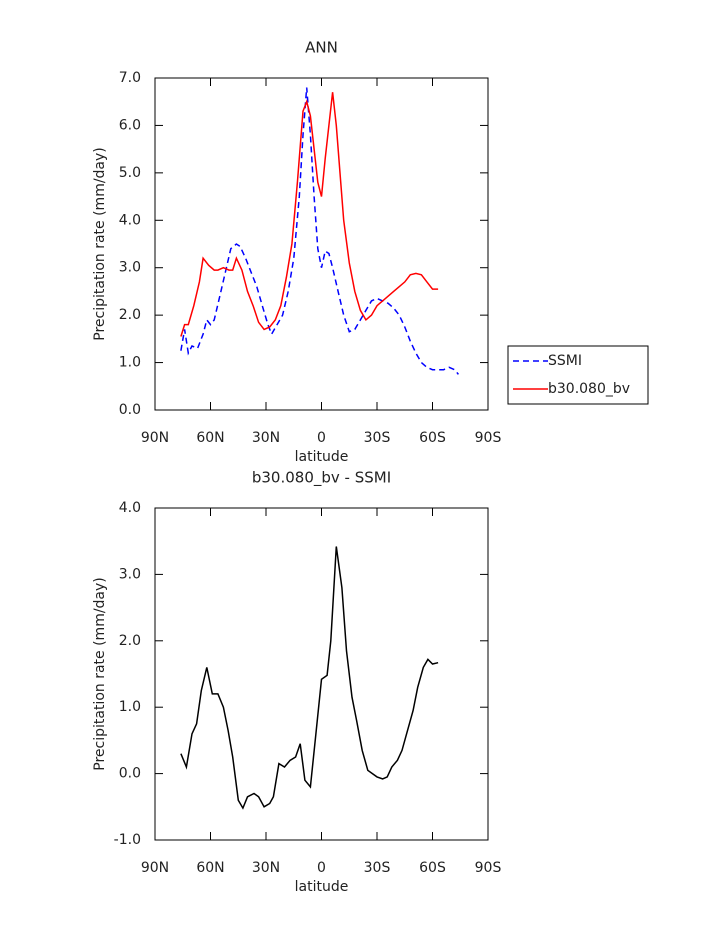  Describe the element at coordinates (130, 125) in the screenshot. I see `y-tick-label: 6.0` at that location.